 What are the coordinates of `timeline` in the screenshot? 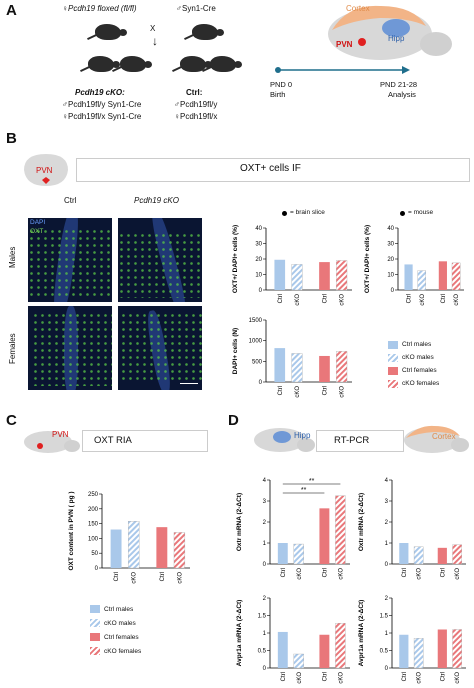 It's located at (342, 70).